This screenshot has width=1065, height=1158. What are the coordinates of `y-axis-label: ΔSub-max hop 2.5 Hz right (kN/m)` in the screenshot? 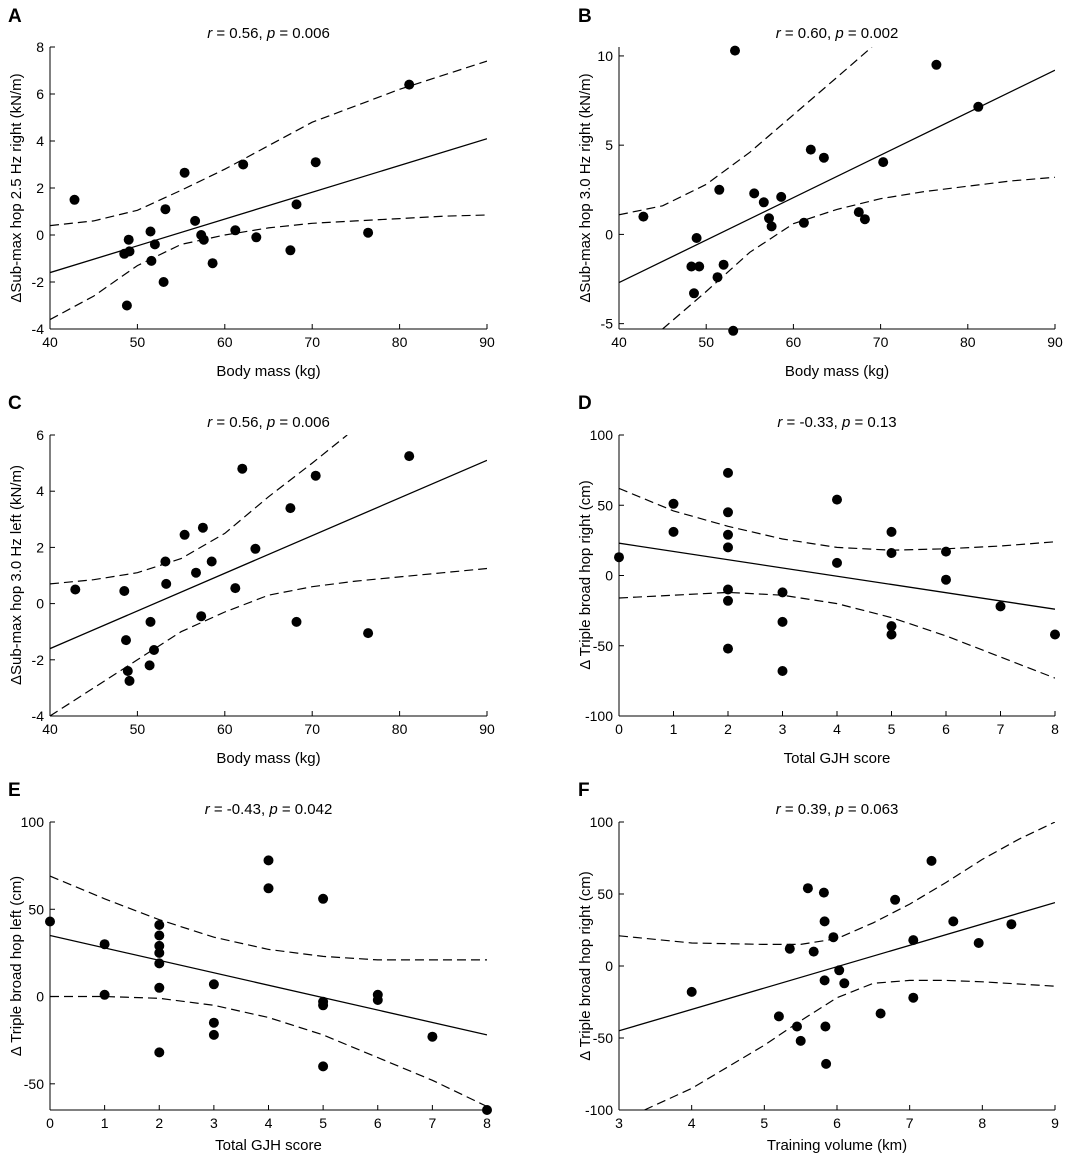 It's located at (16, 187).